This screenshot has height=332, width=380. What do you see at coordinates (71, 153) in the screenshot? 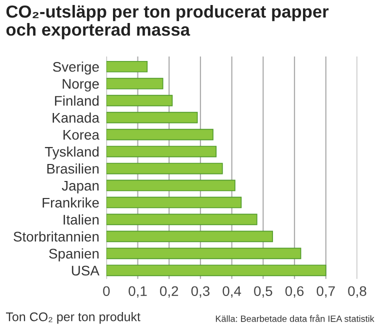
I see `y-tick-label: Tyskland` at bounding box center [71, 153].